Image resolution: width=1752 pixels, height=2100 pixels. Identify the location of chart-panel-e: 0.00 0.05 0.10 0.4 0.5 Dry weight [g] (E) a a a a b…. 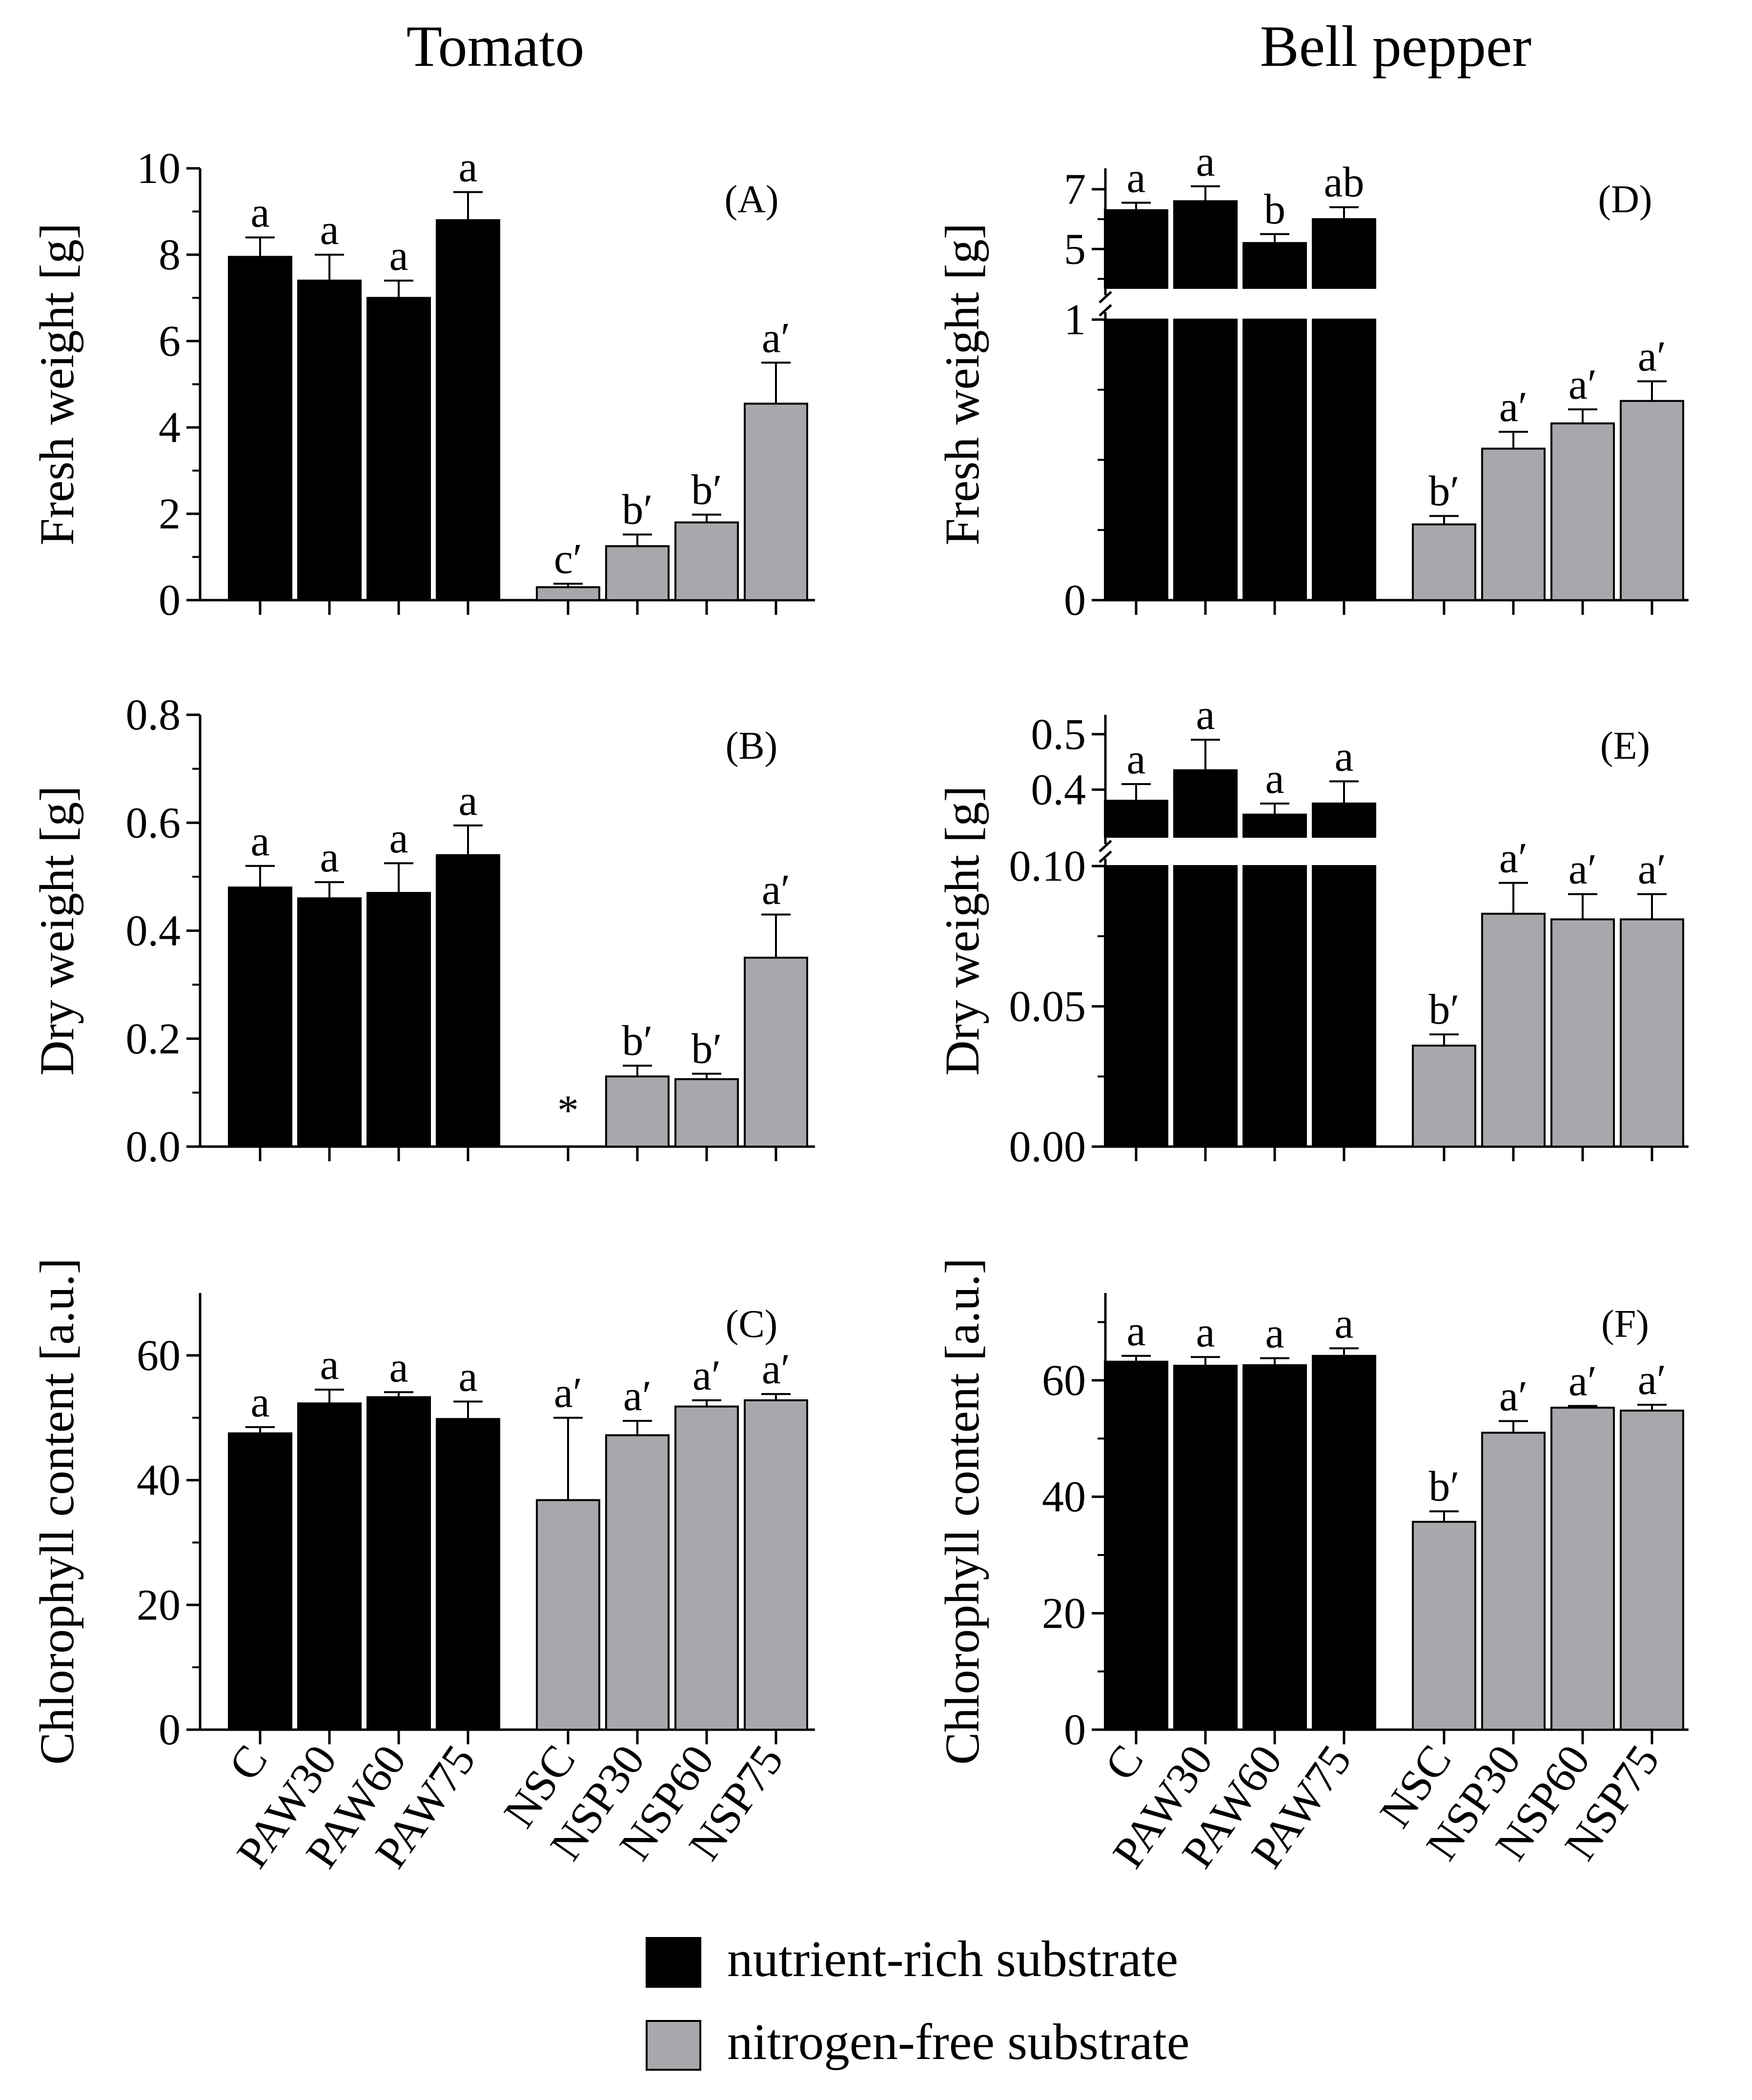
(1312, 931).